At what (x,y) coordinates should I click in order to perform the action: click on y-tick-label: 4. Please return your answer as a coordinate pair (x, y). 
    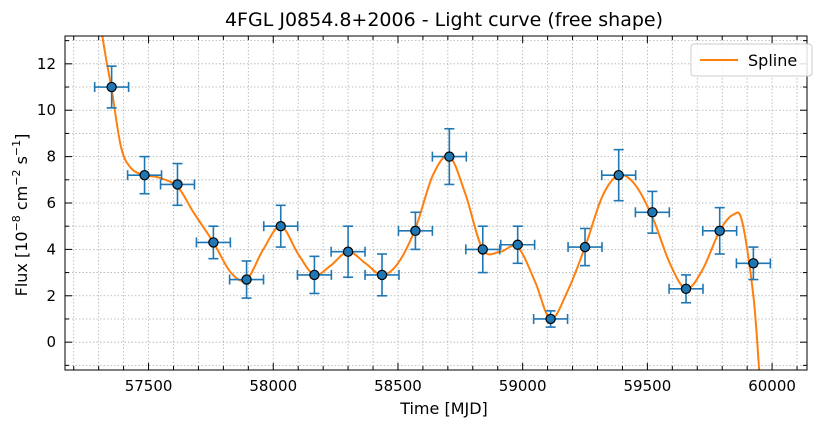
    Looking at the image, I should click on (51, 249).